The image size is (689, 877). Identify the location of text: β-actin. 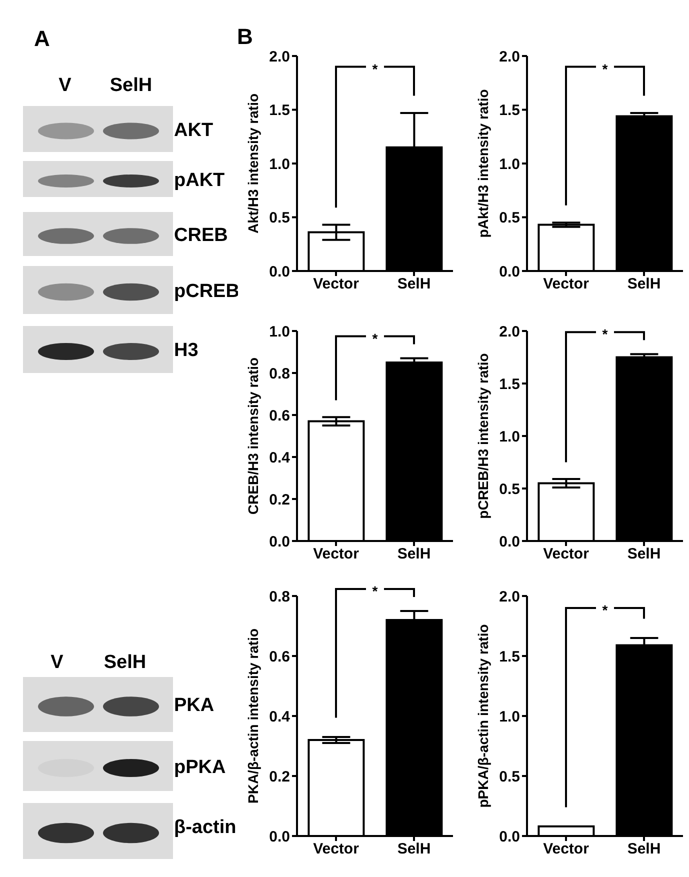
(205, 827).